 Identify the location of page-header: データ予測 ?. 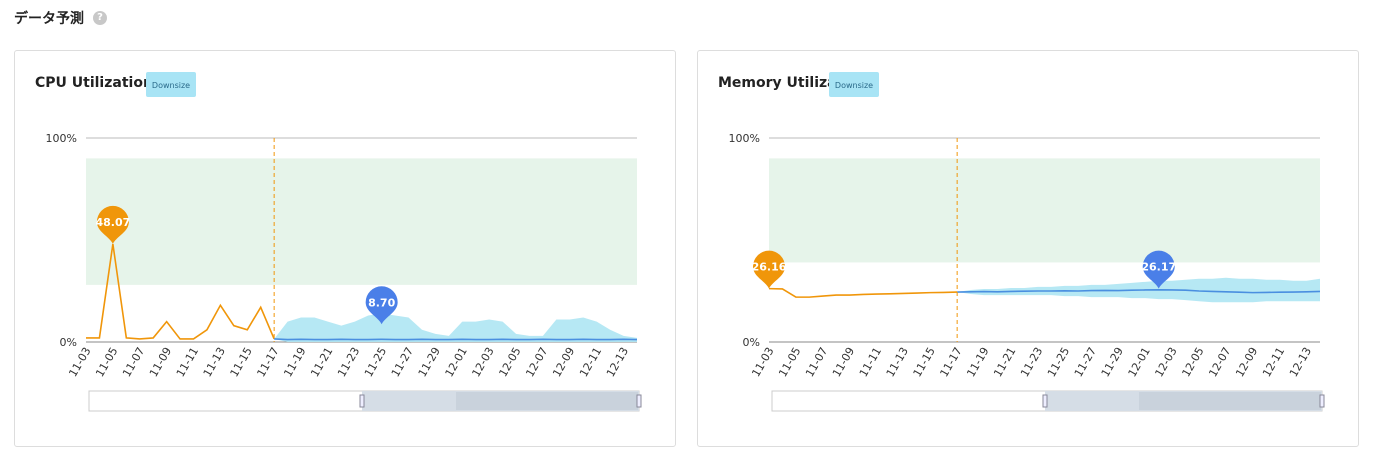
(60, 18).